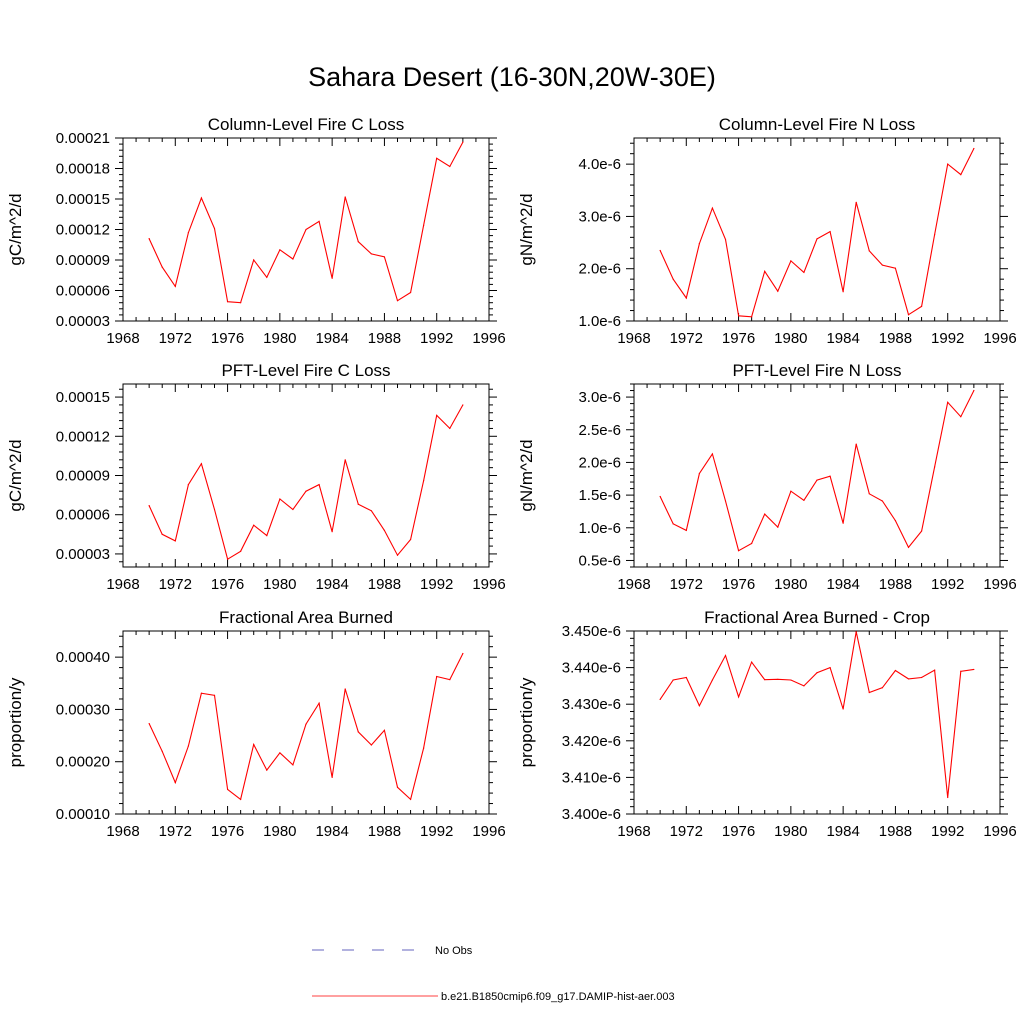 This screenshot has height=1024, width=1024. I want to click on figure-title: Sahara Desert (16-30N,20W-30E), so click(512, 77).